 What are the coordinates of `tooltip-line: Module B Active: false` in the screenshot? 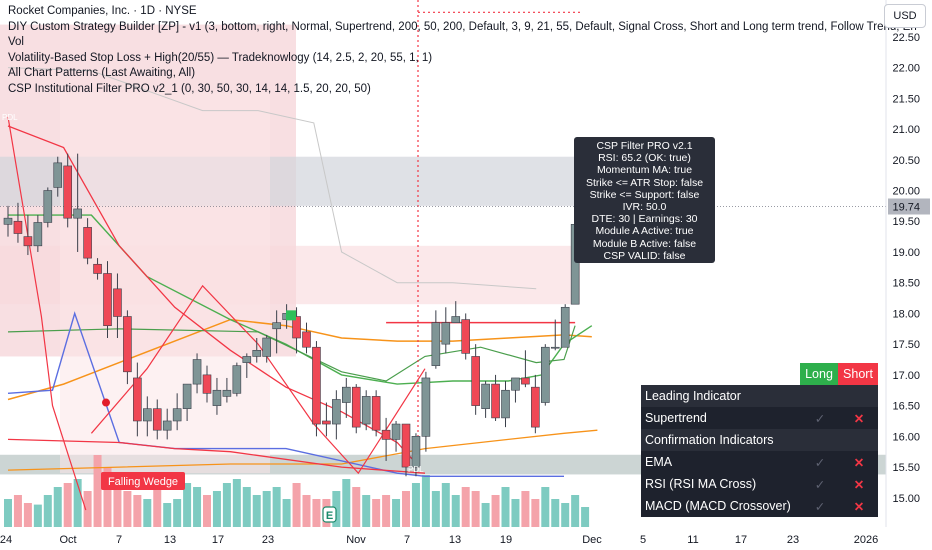 It's located at (644, 243).